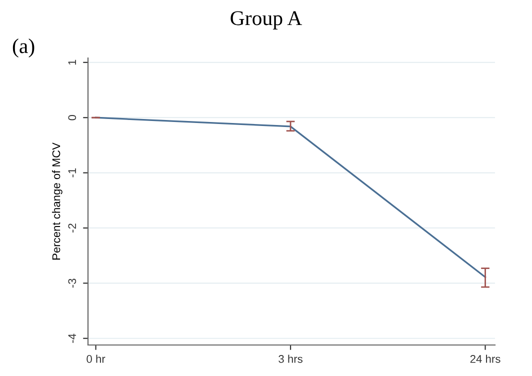 This screenshot has height=376, width=532. I want to click on y-tick-label: 0, so click(72, 117).